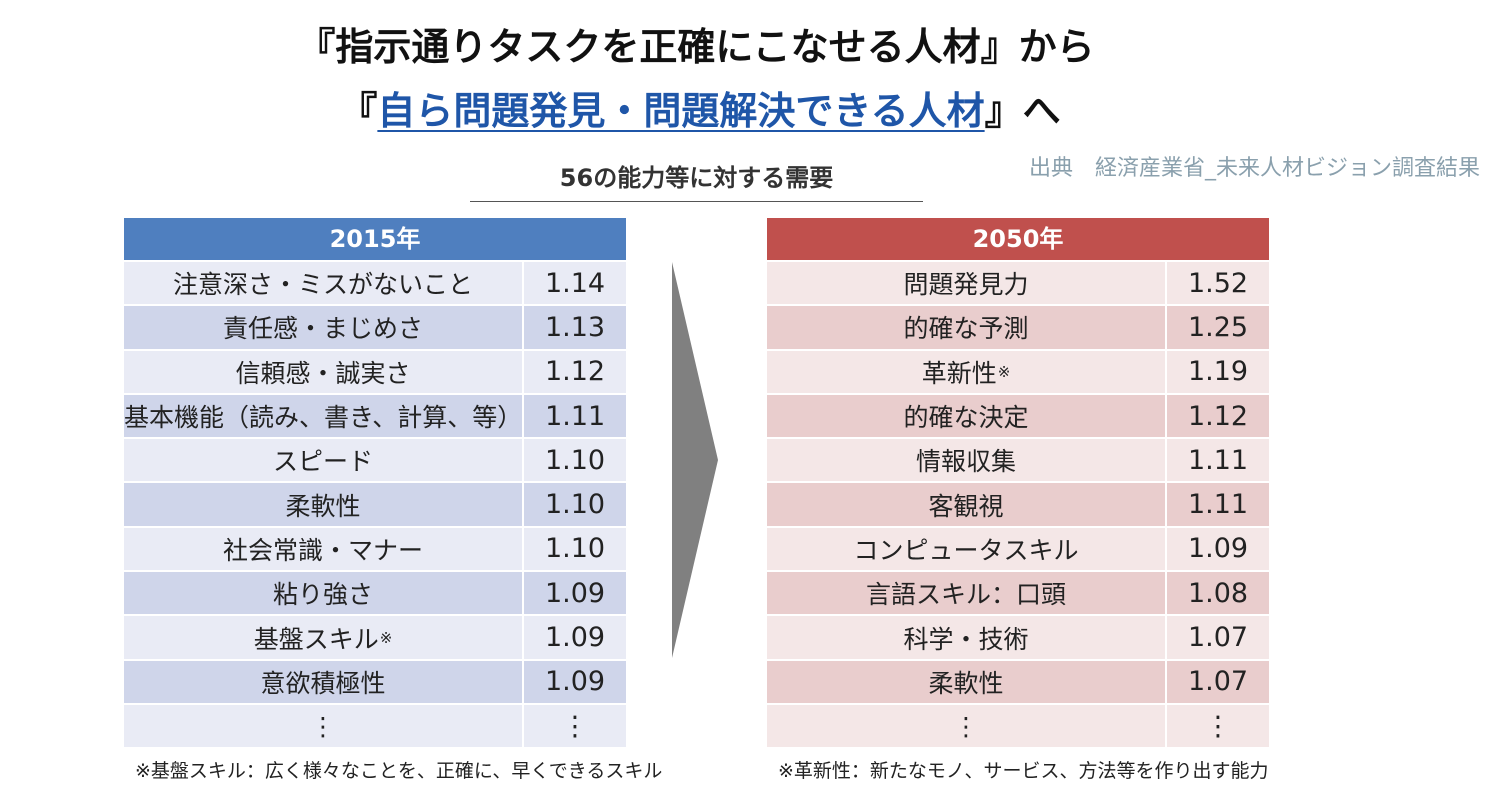 This screenshot has height=790, width=1512. I want to click on ability-name-text: コンピュータスキル, so click(966, 550).